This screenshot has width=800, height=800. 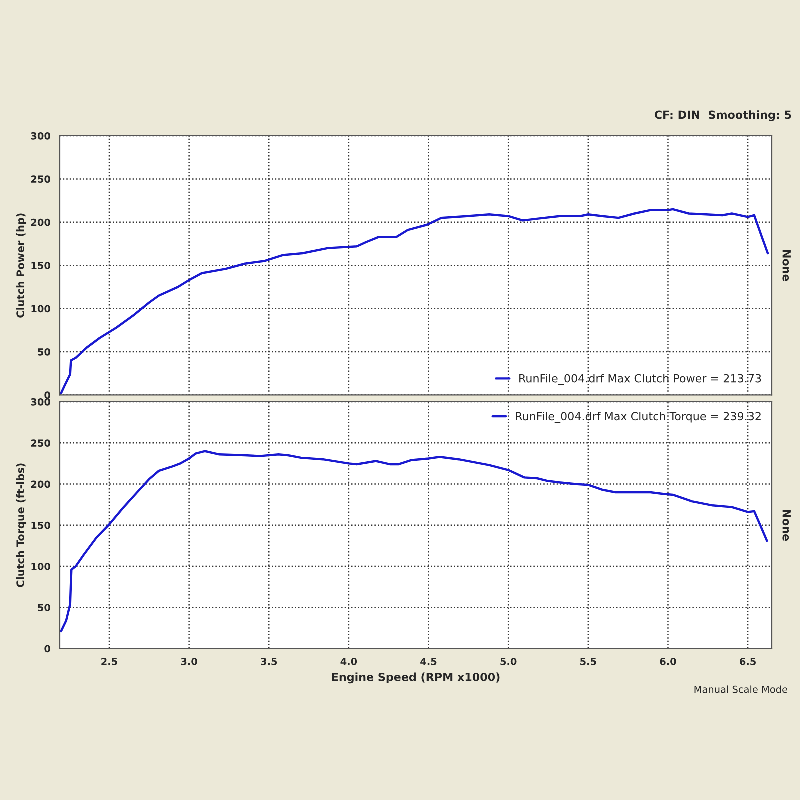 What do you see at coordinates (416, 678) in the screenshot?
I see `x-axis-title: Engine Speed (RPM x1000)` at bounding box center [416, 678].